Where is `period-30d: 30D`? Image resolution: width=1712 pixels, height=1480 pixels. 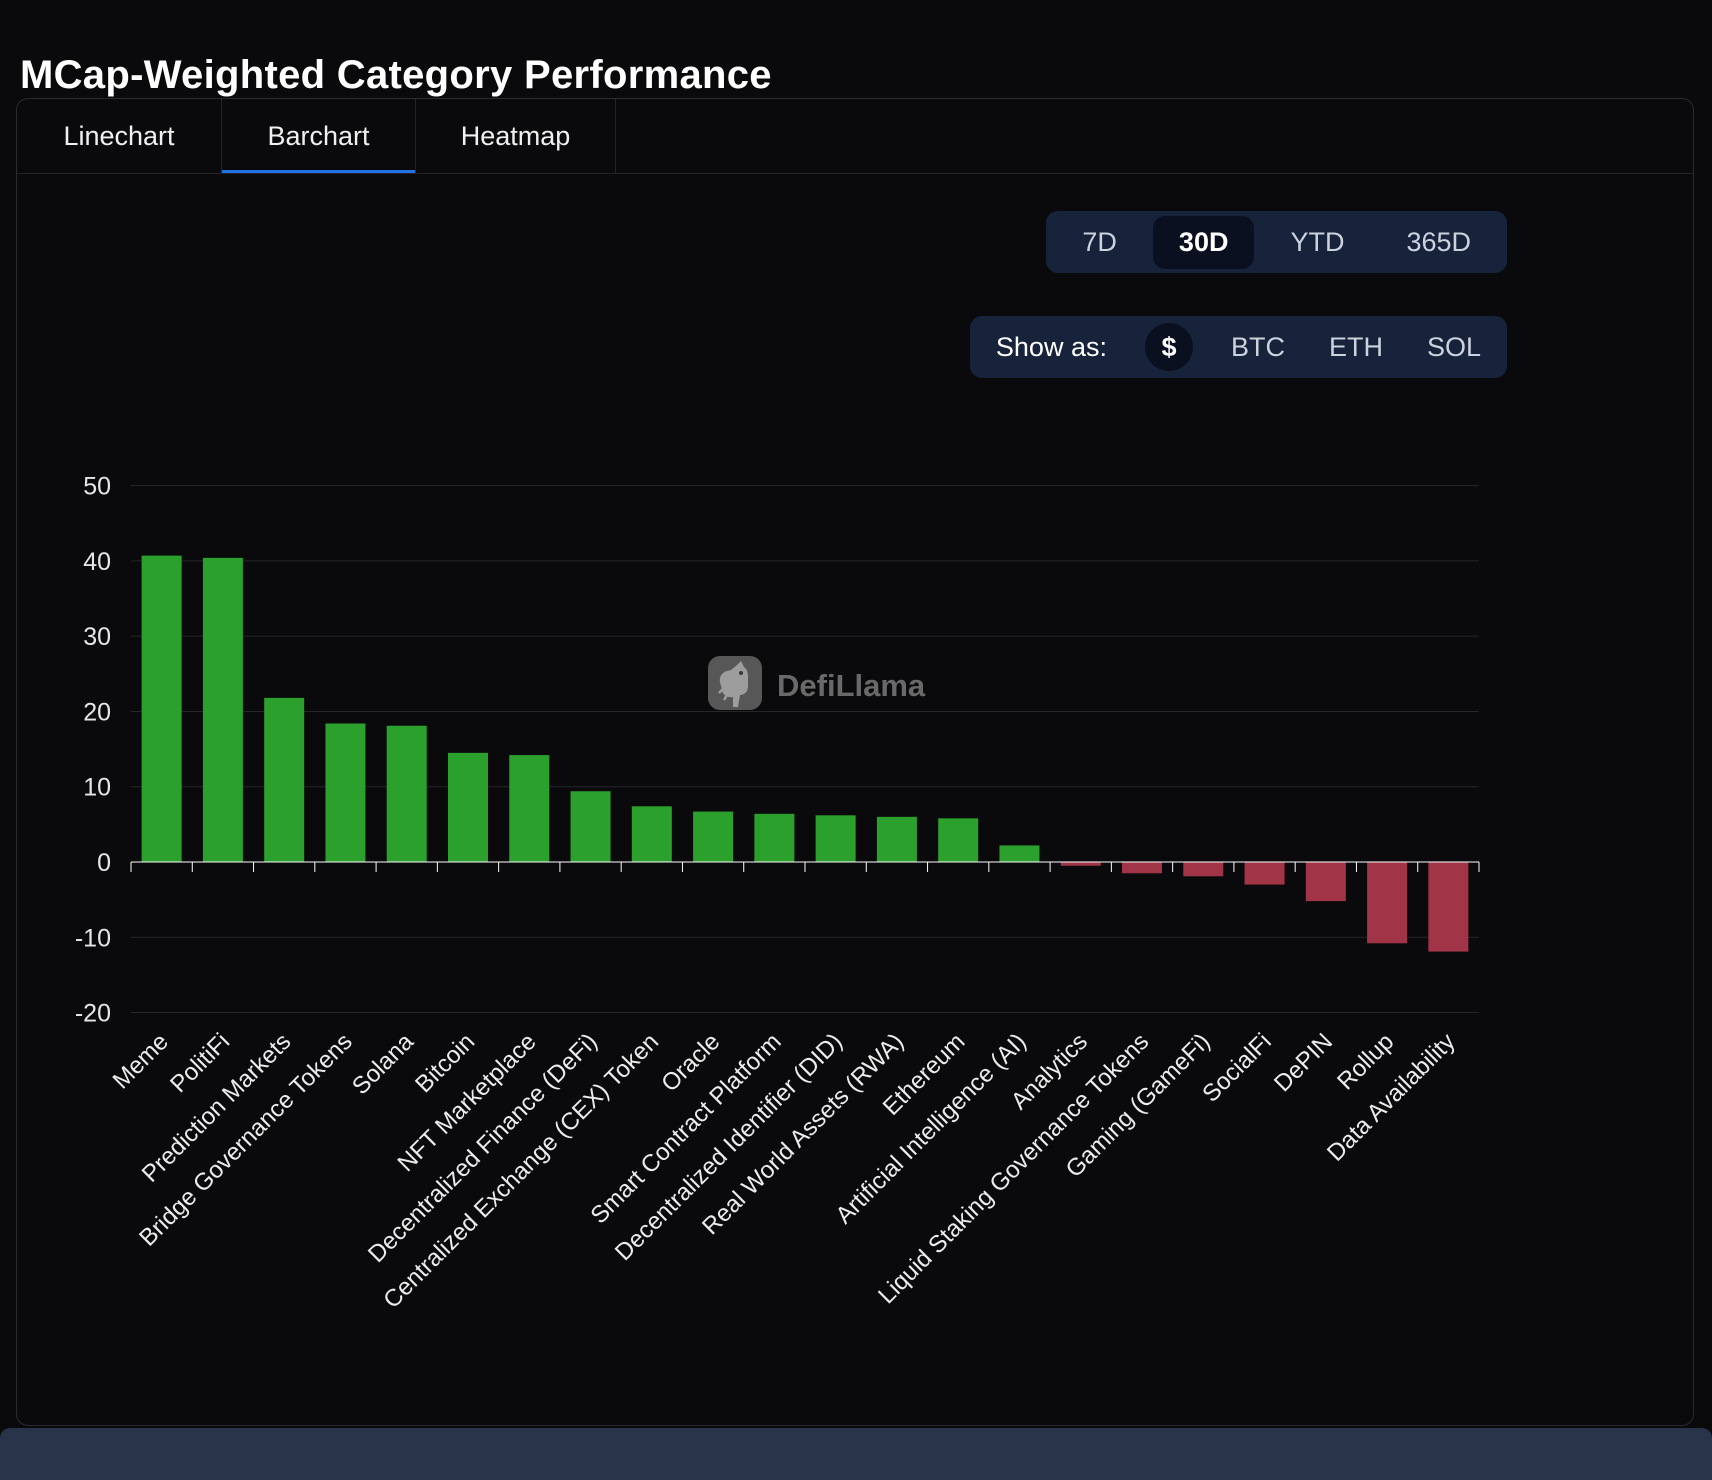 period-30d: 30D is located at coordinates (1203, 242).